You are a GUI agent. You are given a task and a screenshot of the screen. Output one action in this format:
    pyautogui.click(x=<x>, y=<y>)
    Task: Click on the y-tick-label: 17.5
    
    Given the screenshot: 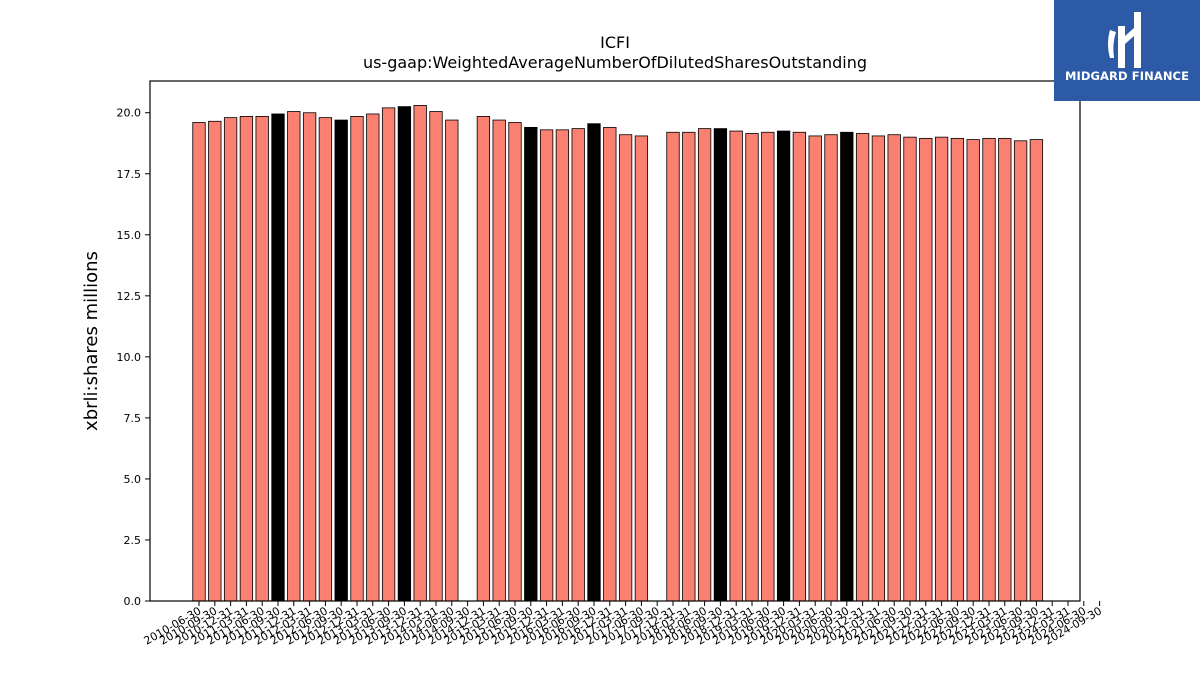 What is the action you would take?
    pyautogui.click(x=129, y=174)
    